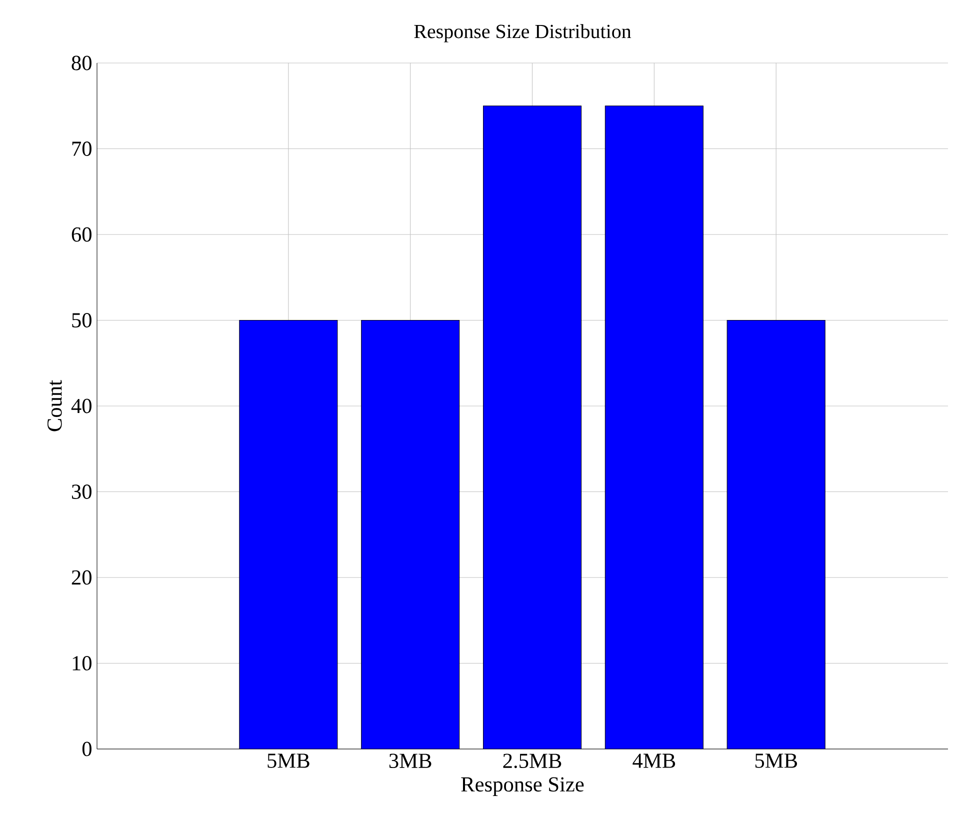  What do you see at coordinates (522, 786) in the screenshot?
I see `x-axis-title: Response Size` at bounding box center [522, 786].